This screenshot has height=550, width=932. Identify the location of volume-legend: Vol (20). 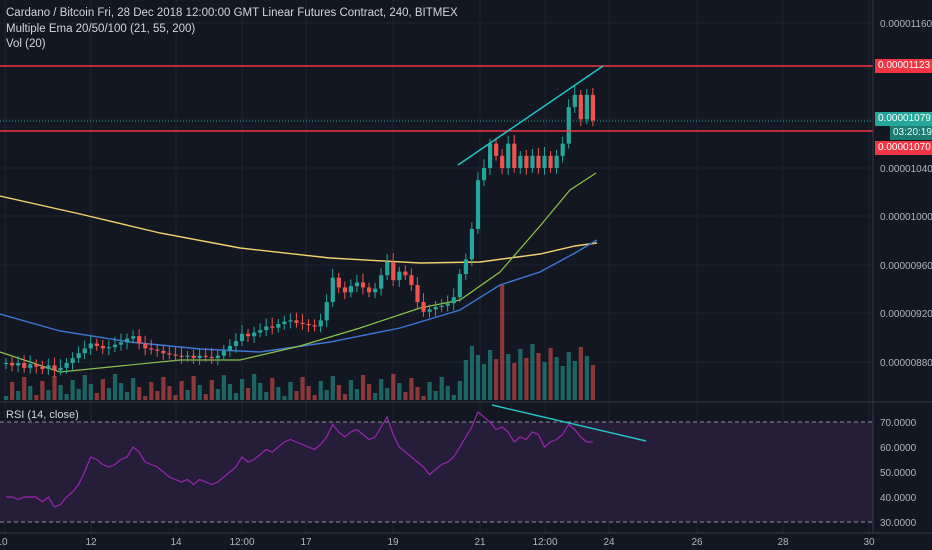
(26, 44).